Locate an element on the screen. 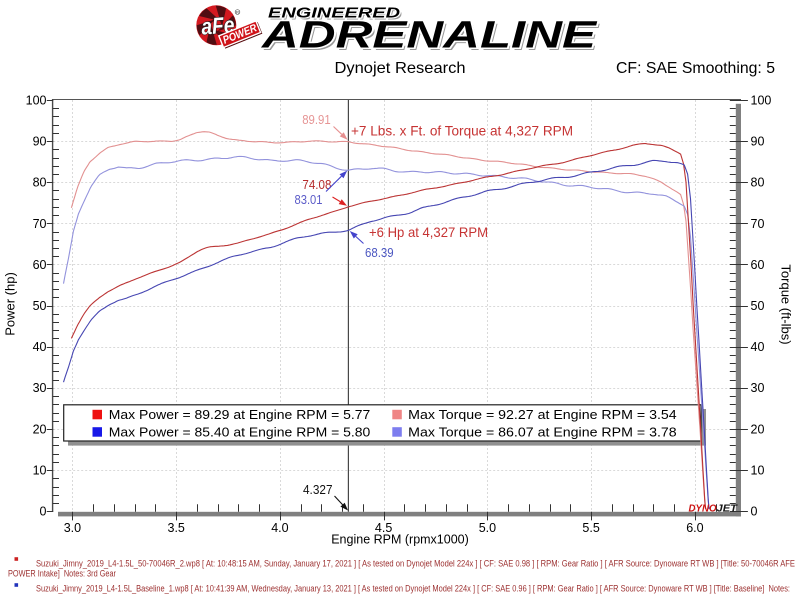  svg-text: R is located at coordinates (238, 12).